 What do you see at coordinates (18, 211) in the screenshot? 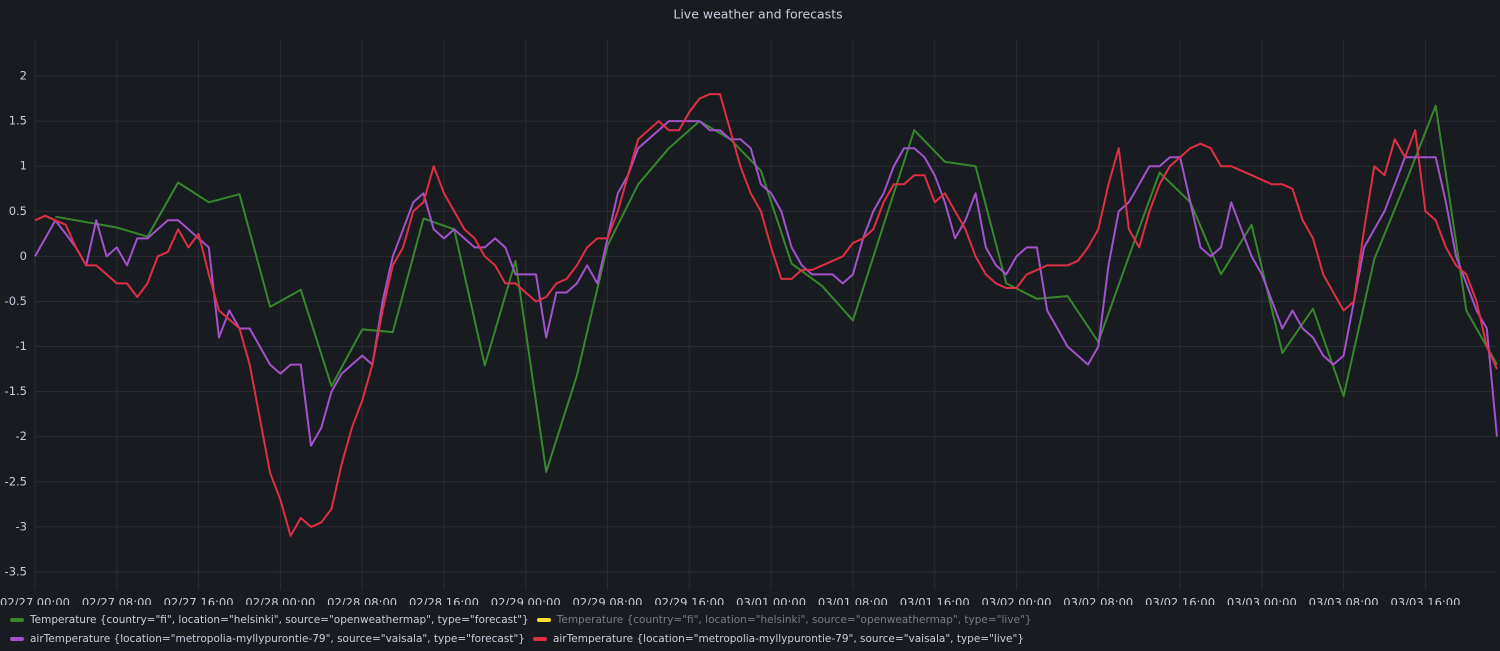
I see `y-tick-label: 0.5` at bounding box center [18, 211].